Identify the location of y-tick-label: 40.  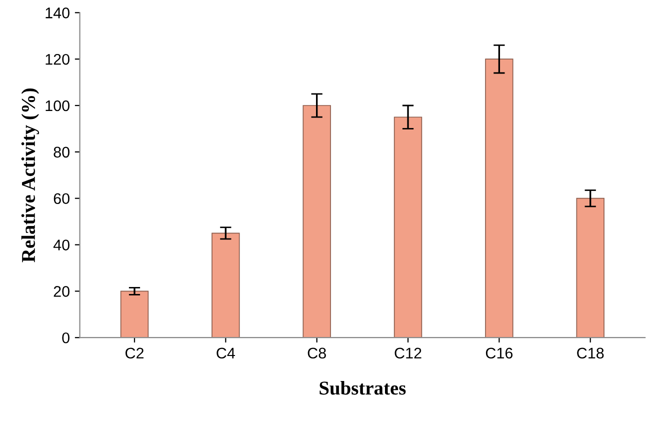
(61, 245).